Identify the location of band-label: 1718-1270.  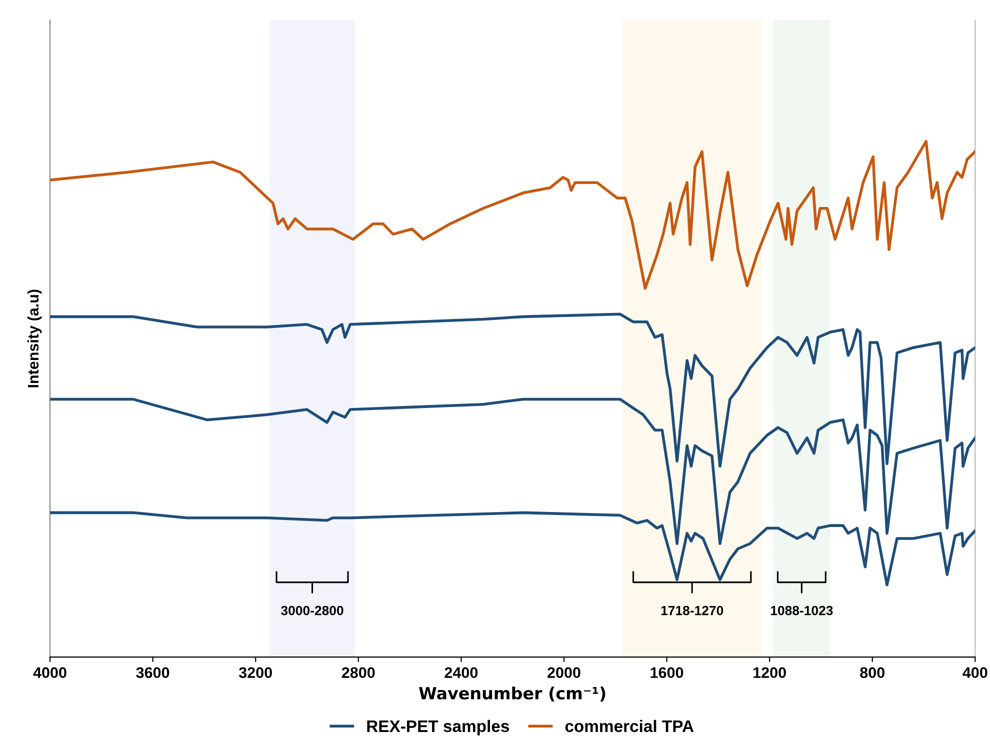
(692, 611).